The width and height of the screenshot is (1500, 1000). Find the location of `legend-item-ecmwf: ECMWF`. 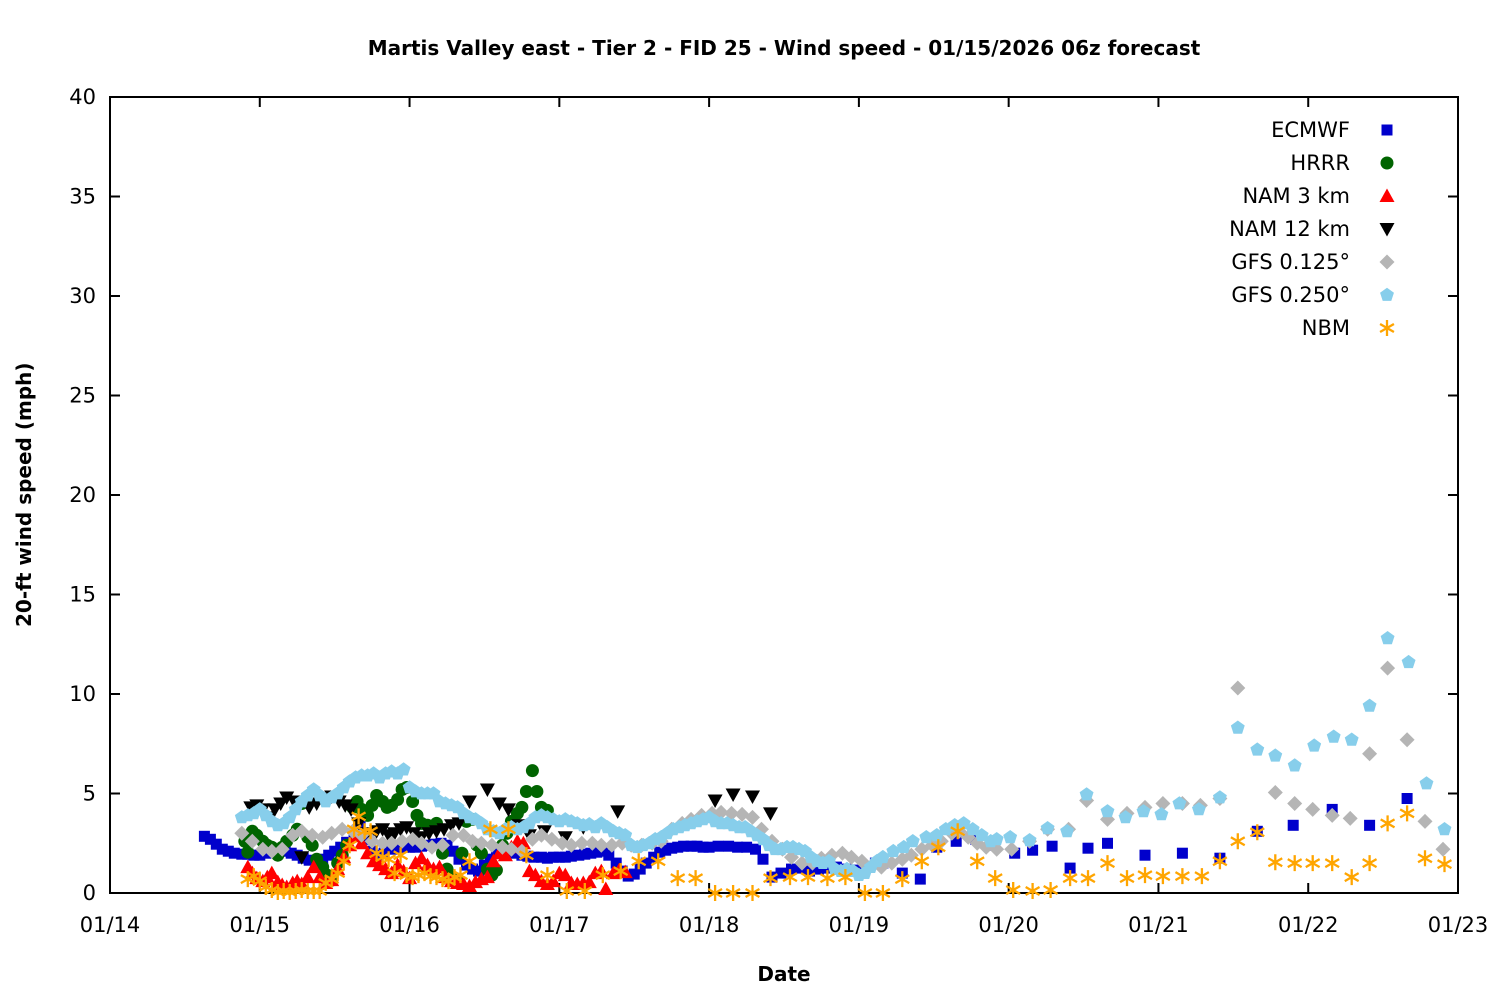

legend-item-ecmwf: ECMWF is located at coordinates (1314, 129).